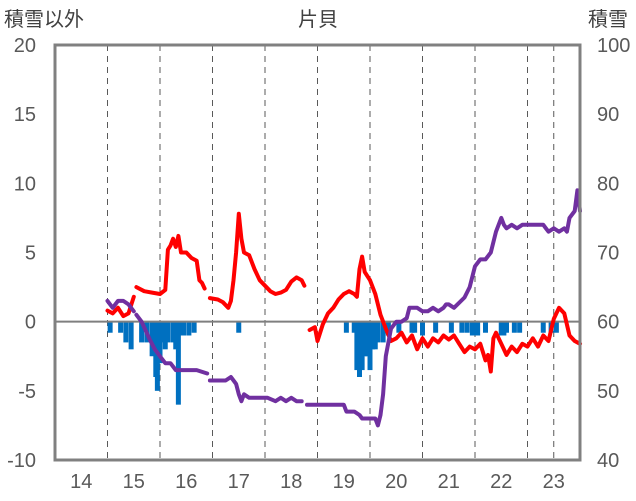 This screenshot has height=501, width=636. What do you see at coordinates (21, 253) in the screenshot?
I see `left-axis: -10 -5 0 5 10 15 20` at bounding box center [21, 253].